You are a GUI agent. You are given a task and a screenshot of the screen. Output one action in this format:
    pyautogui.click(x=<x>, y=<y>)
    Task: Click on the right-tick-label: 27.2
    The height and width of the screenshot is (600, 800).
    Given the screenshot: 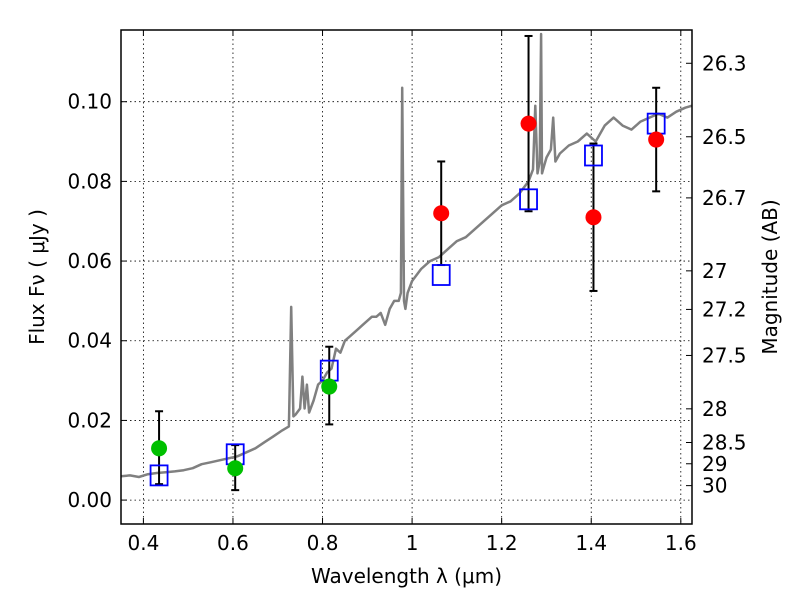 What is the action you would take?
    pyautogui.click(x=724, y=309)
    